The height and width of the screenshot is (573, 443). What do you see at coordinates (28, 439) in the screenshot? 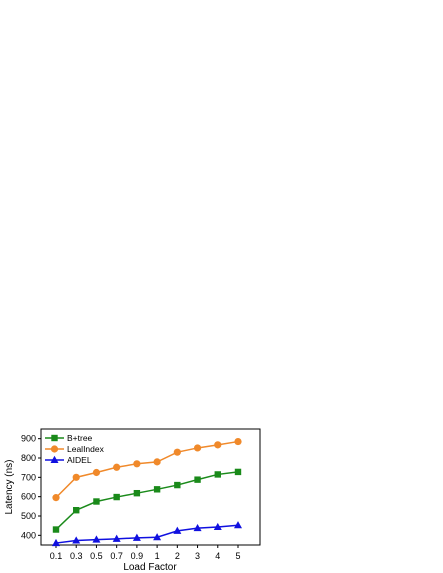
I see `y-tick-label: 900` at bounding box center [28, 439].